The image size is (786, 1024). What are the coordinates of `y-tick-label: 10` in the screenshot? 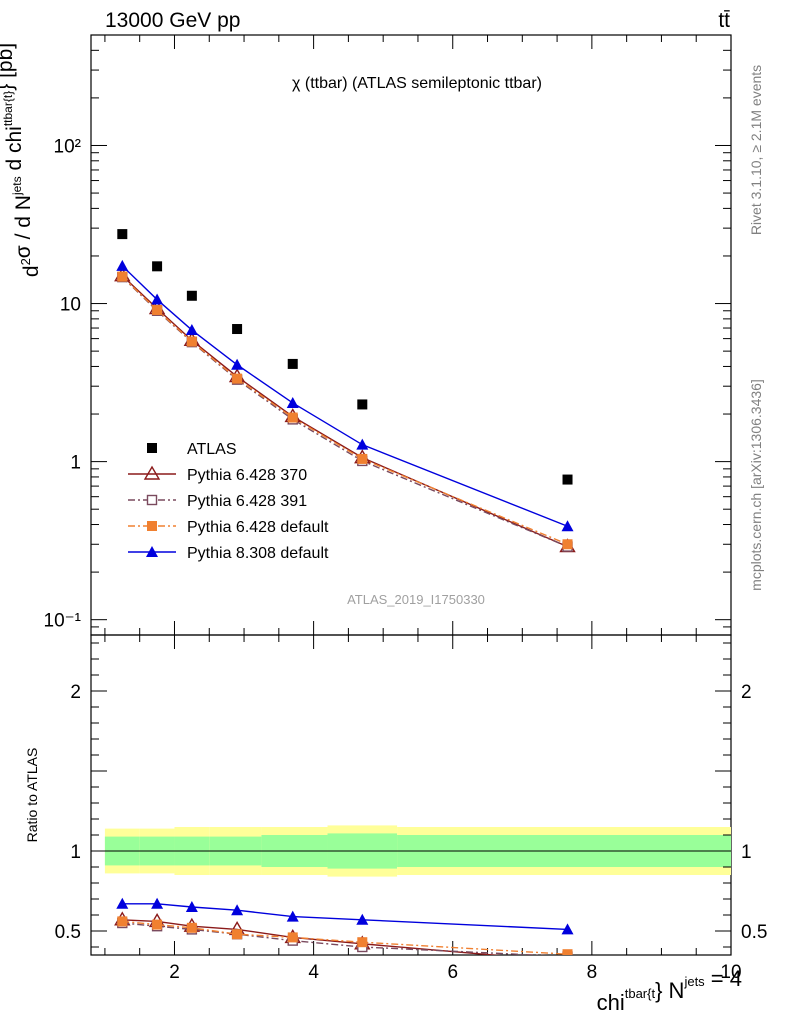 It's located at (70, 305).